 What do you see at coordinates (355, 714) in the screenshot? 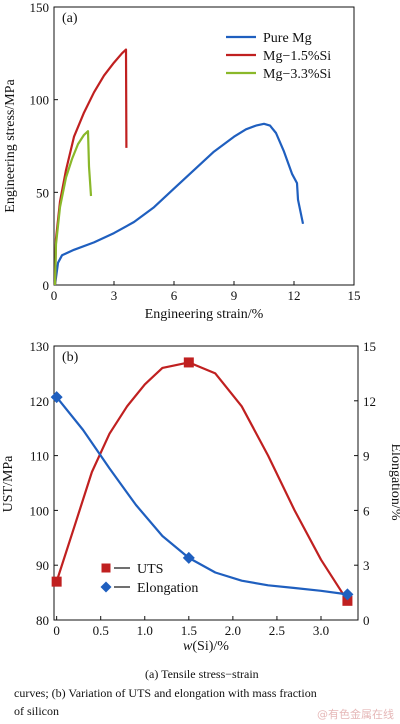
I see `watermark: @有色金属在线` at bounding box center [355, 714].